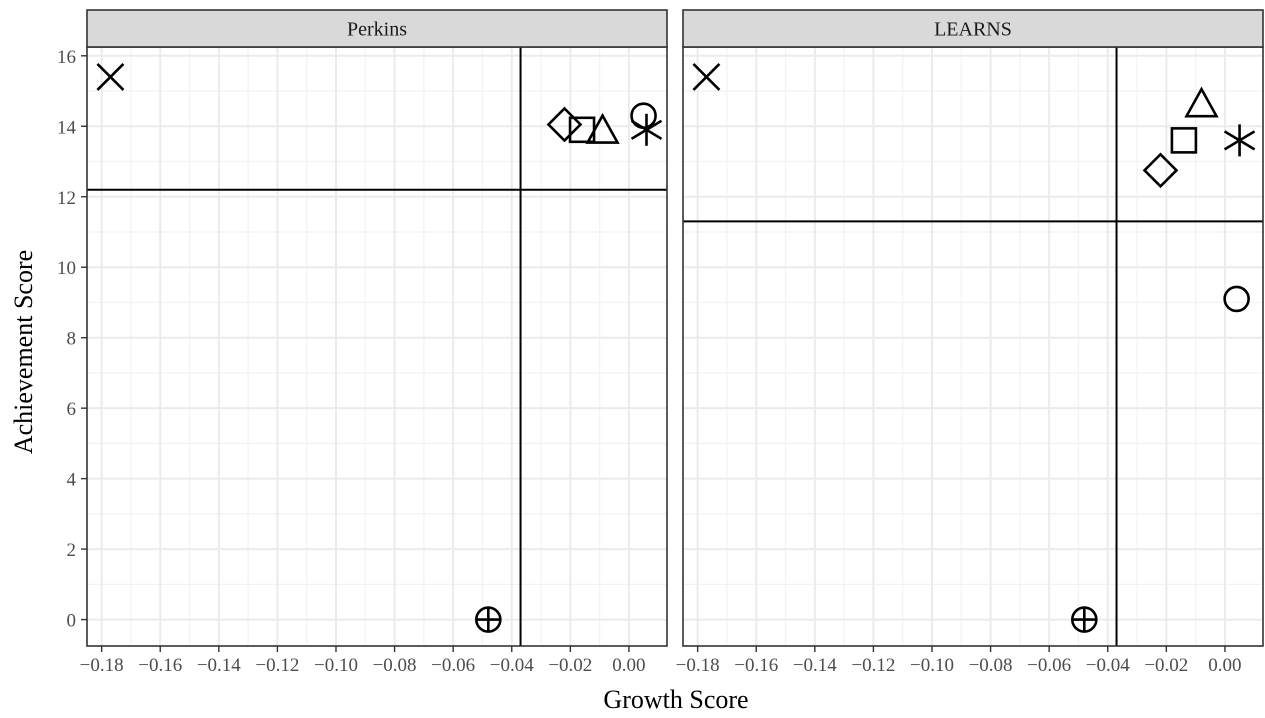 Image resolution: width=1265 pixels, height=718 pixels. What do you see at coordinates (67, 127) in the screenshot?
I see `y-tick-label: 14` at bounding box center [67, 127].